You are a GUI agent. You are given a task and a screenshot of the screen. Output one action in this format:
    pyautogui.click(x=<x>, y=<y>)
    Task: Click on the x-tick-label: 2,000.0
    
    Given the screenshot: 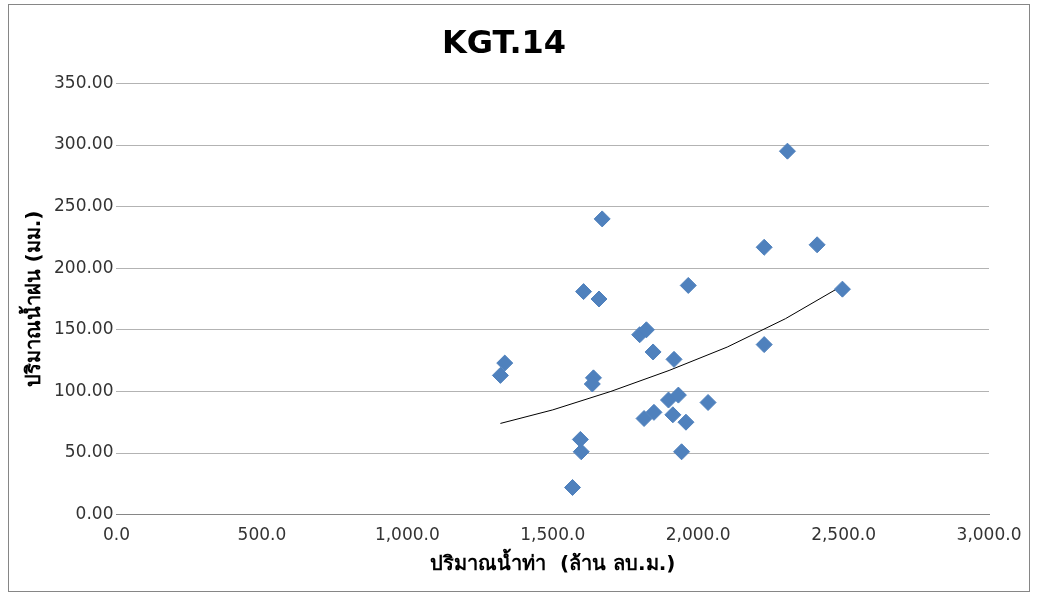 What is the action you would take?
    pyautogui.click(x=698, y=534)
    